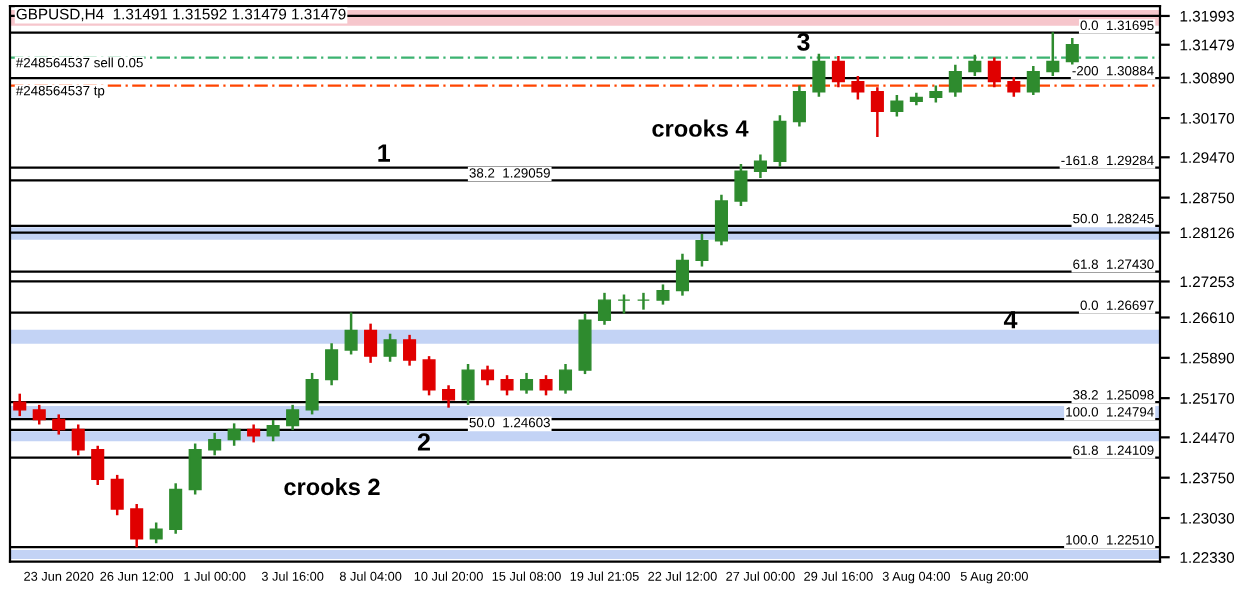 The height and width of the screenshot is (604, 1250). Describe the element at coordinates (332, 486) in the screenshot. I see `annotation: crooks 2` at that location.